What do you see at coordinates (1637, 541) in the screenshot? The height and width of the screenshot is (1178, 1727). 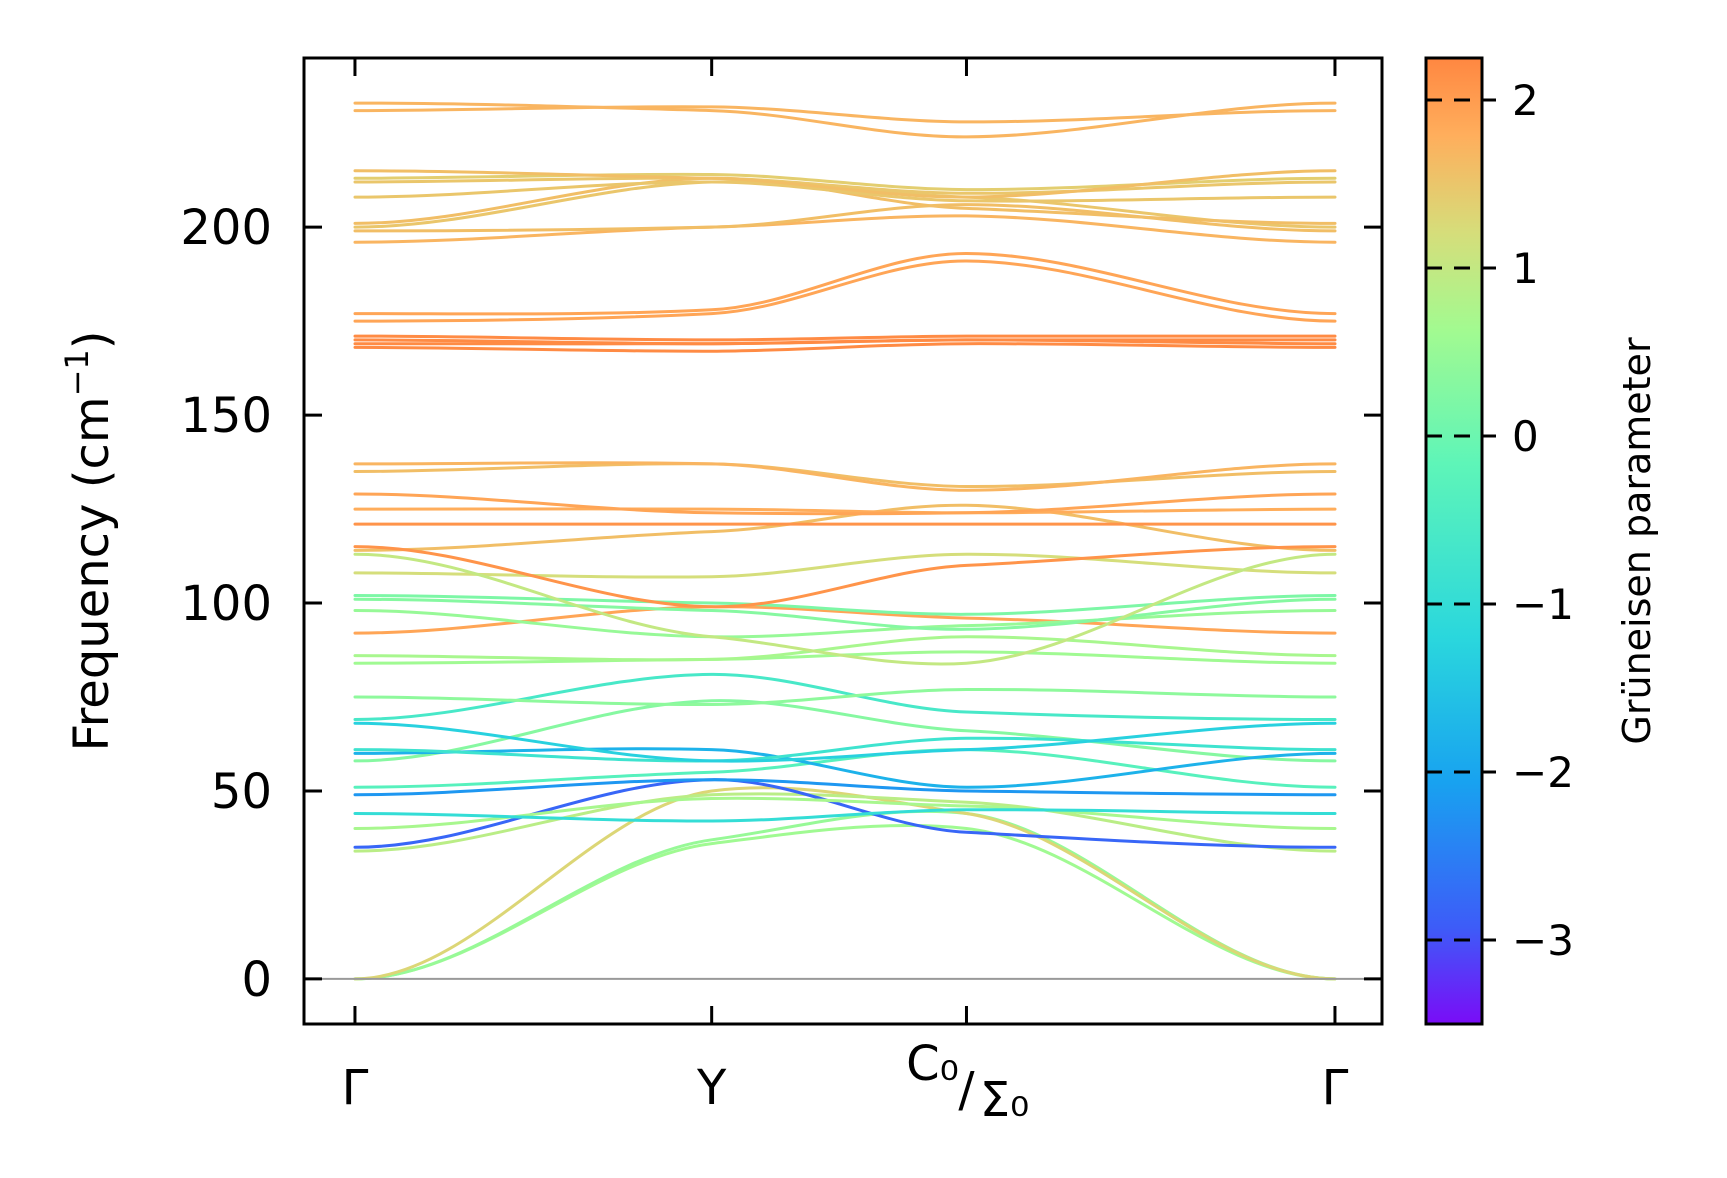 I see `colorbar-title: Grüneisen parameter` at bounding box center [1637, 541].